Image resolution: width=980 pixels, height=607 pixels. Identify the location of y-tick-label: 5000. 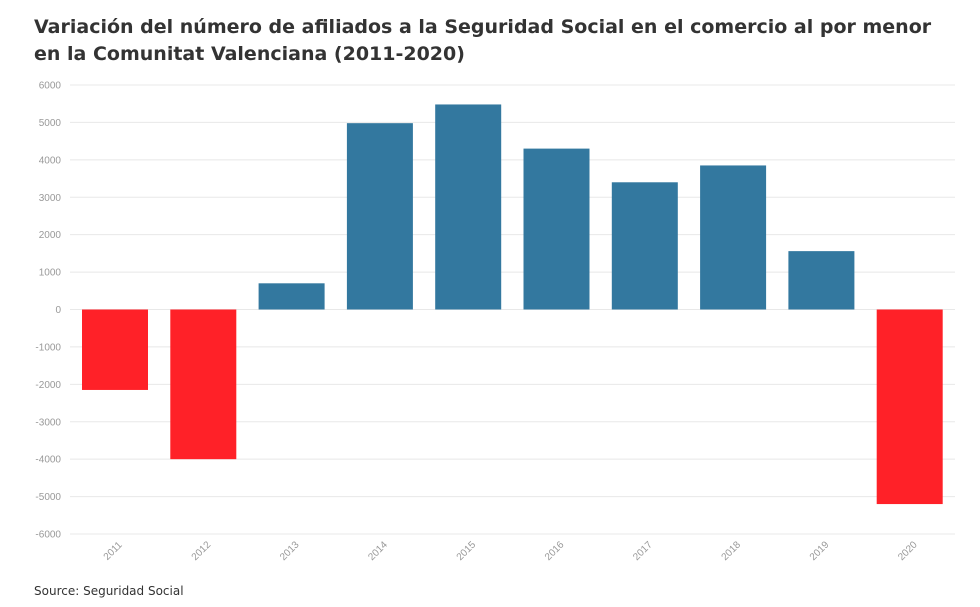
(50, 123).